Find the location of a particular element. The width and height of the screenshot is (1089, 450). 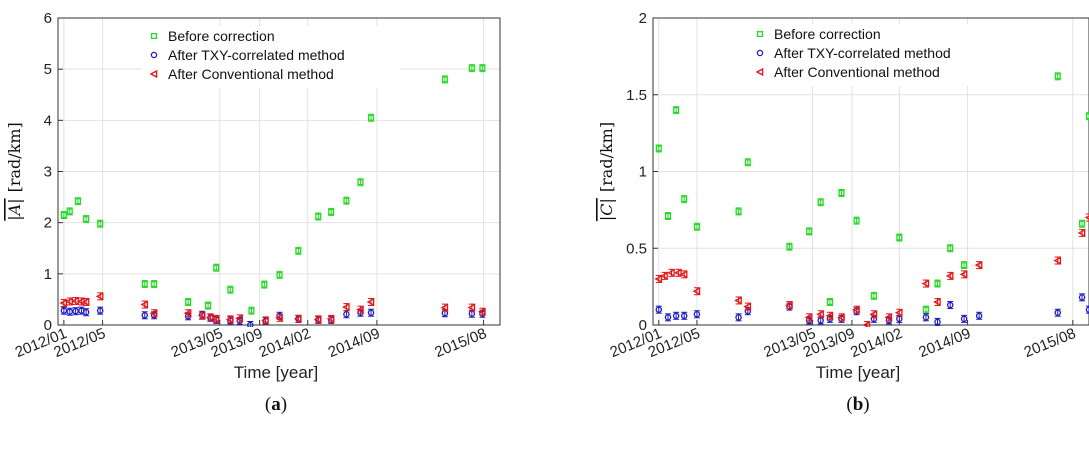

y-axis-title-symbol: |A| is located at coordinates (14, 209).